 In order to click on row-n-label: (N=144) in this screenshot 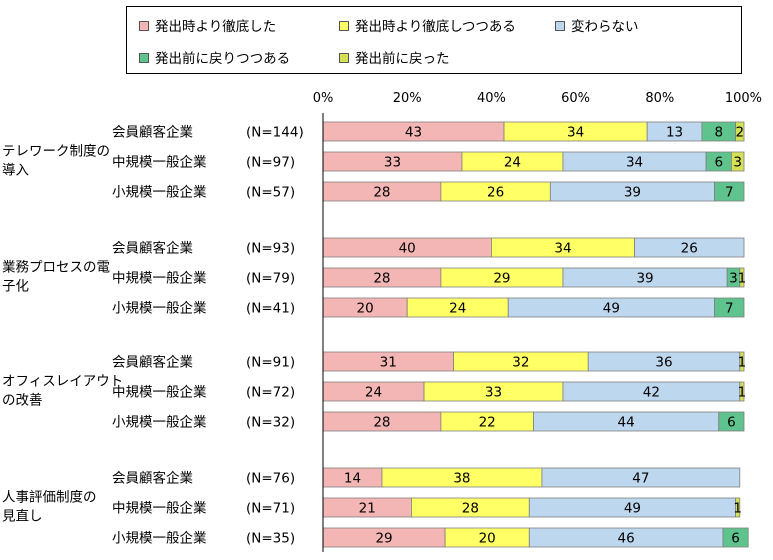, I will do `click(275, 133)`.